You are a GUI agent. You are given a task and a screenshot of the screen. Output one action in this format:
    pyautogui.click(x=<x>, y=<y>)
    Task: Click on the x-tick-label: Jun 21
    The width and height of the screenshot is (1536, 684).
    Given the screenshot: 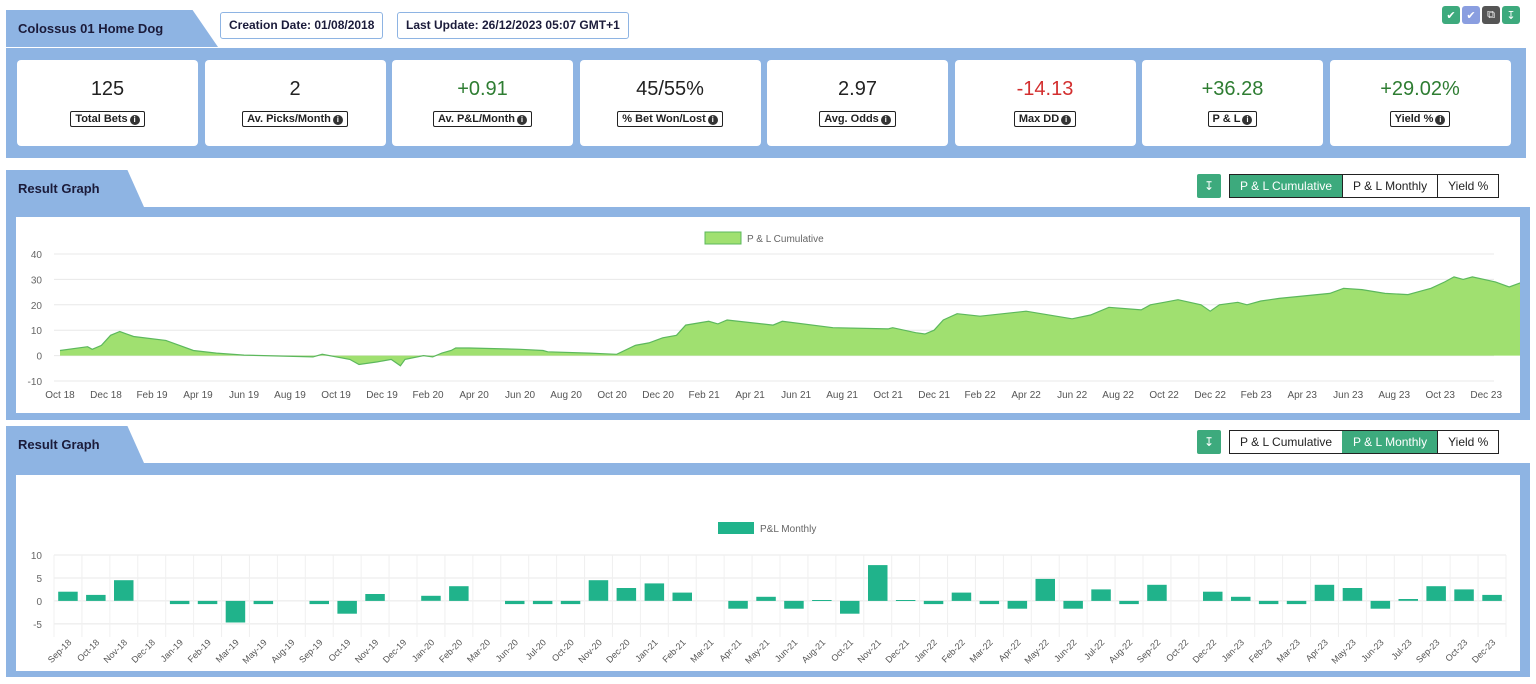 What is the action you would take?
    pyautogui.click(x=796, y=395)
    